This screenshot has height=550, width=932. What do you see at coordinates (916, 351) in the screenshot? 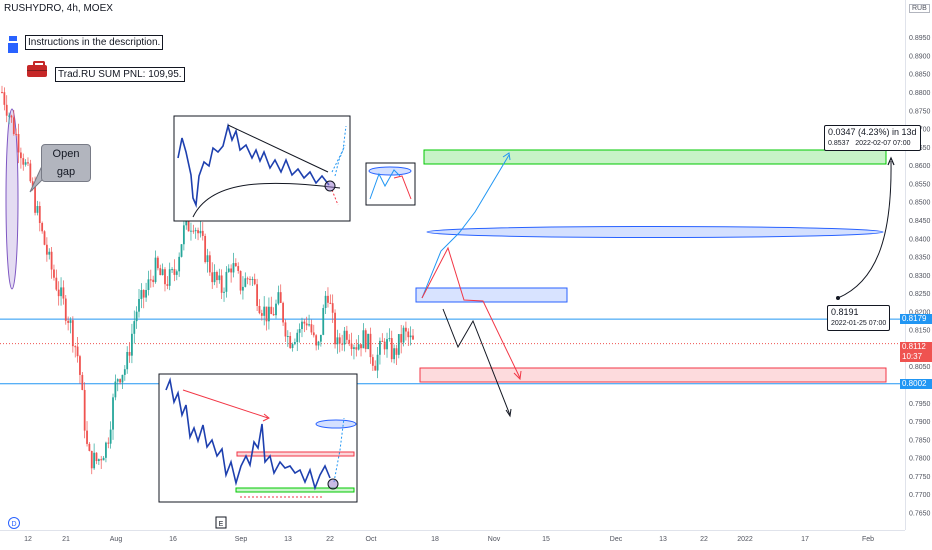
I see `current-price-tag: 0.8112 10:37` at bounding box center [916, 351].